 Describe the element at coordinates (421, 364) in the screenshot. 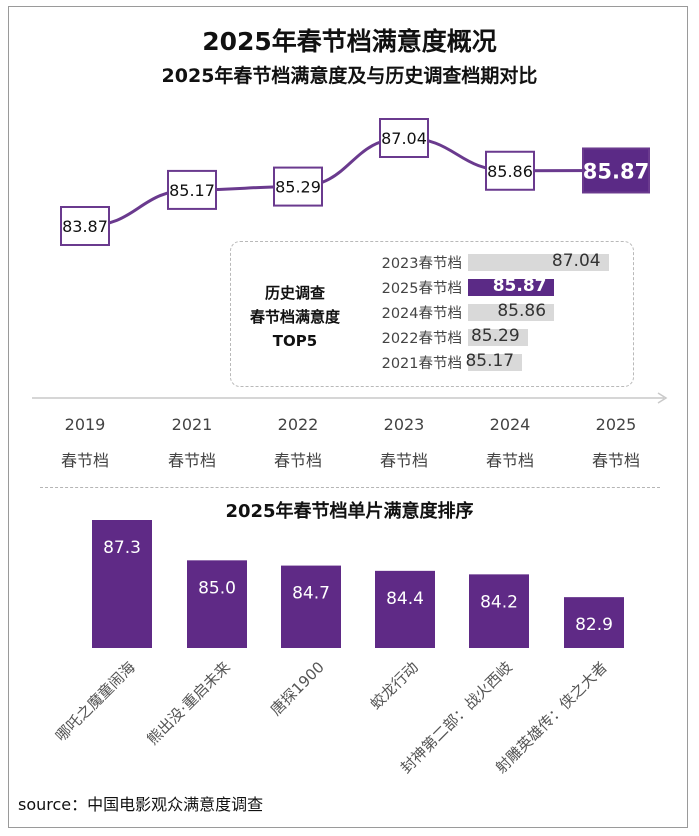

I see `top5-row-label: 2021春节档` at that location.